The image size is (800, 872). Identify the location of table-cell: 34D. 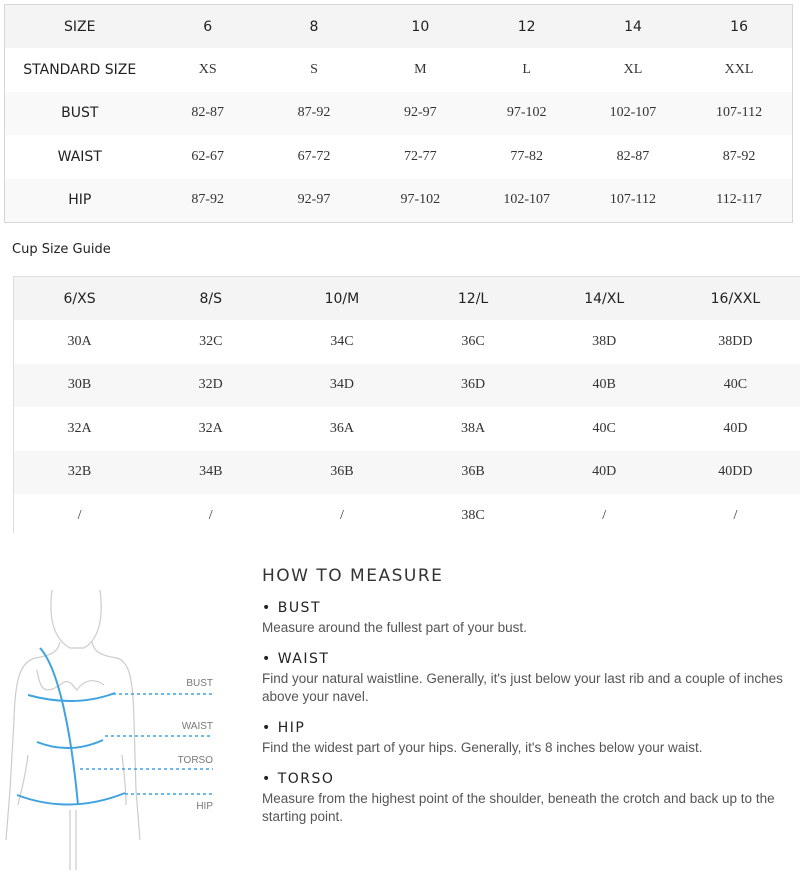
(341, 385).